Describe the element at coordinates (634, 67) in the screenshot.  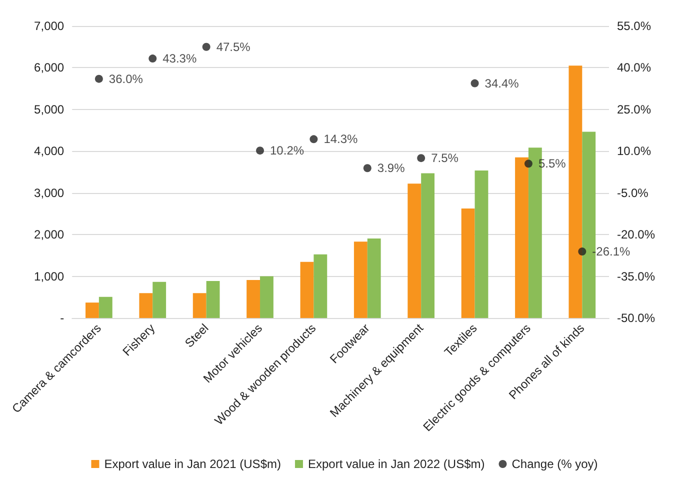
I see `y2-tick-label: 40.0%` at that location.